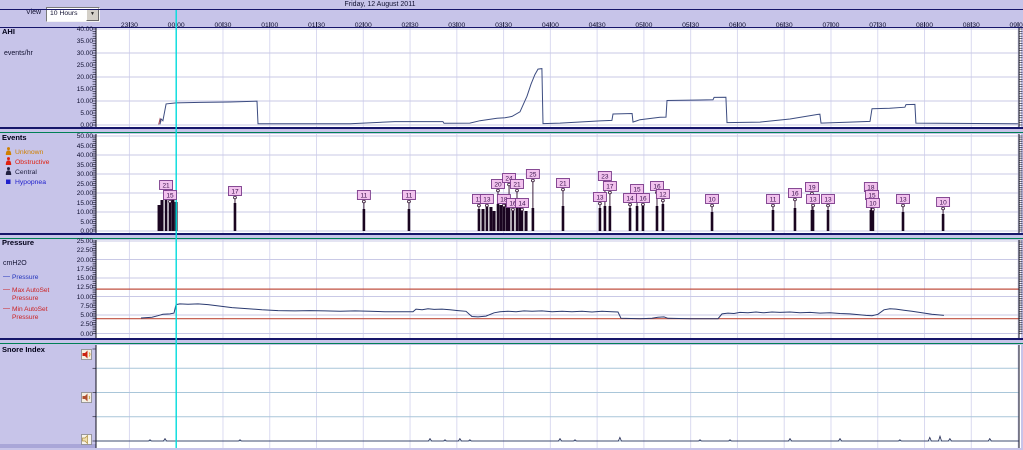 The image size is (1023, 450). I want to click on panel-title-snore: Snore Index, so click(23, 349).